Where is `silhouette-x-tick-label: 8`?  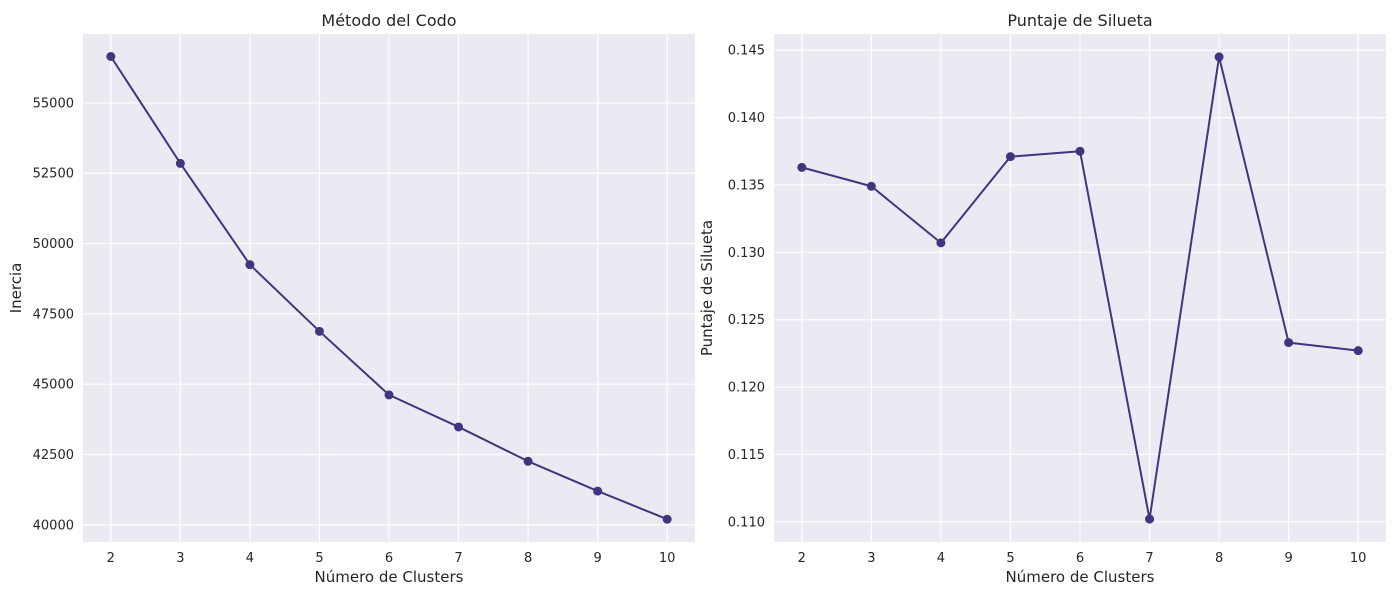
silhouette-x-tick-label: 8 is located at coordinates (1219, 558).